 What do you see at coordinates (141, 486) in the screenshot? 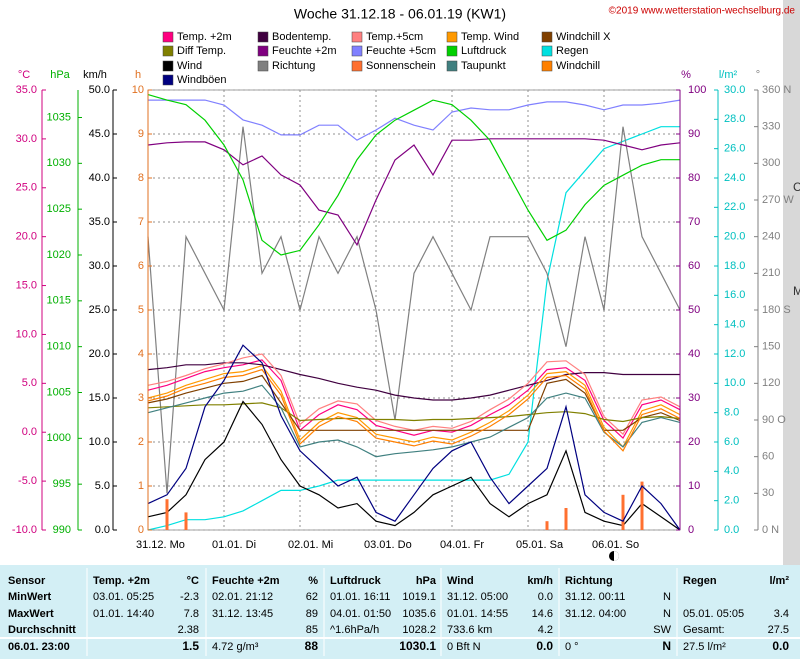
I see `y-tick-label: 1` at bounding box center [141, 486].